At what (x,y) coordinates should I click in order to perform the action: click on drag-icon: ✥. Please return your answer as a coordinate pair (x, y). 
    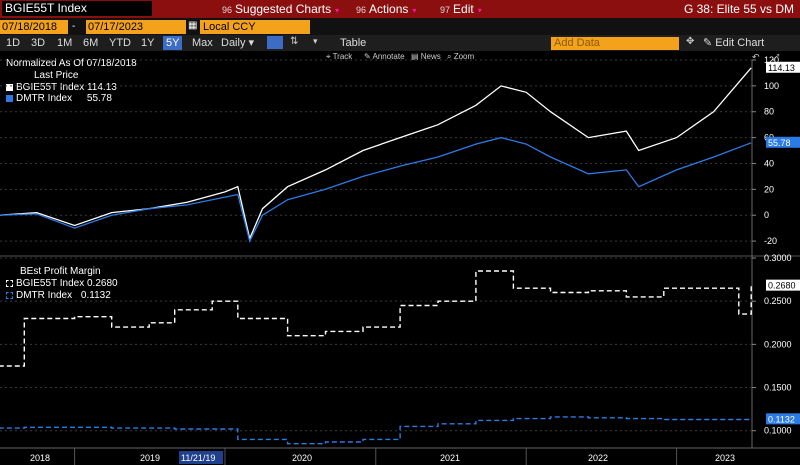
    Looking at the image, I should click on (690, 41).